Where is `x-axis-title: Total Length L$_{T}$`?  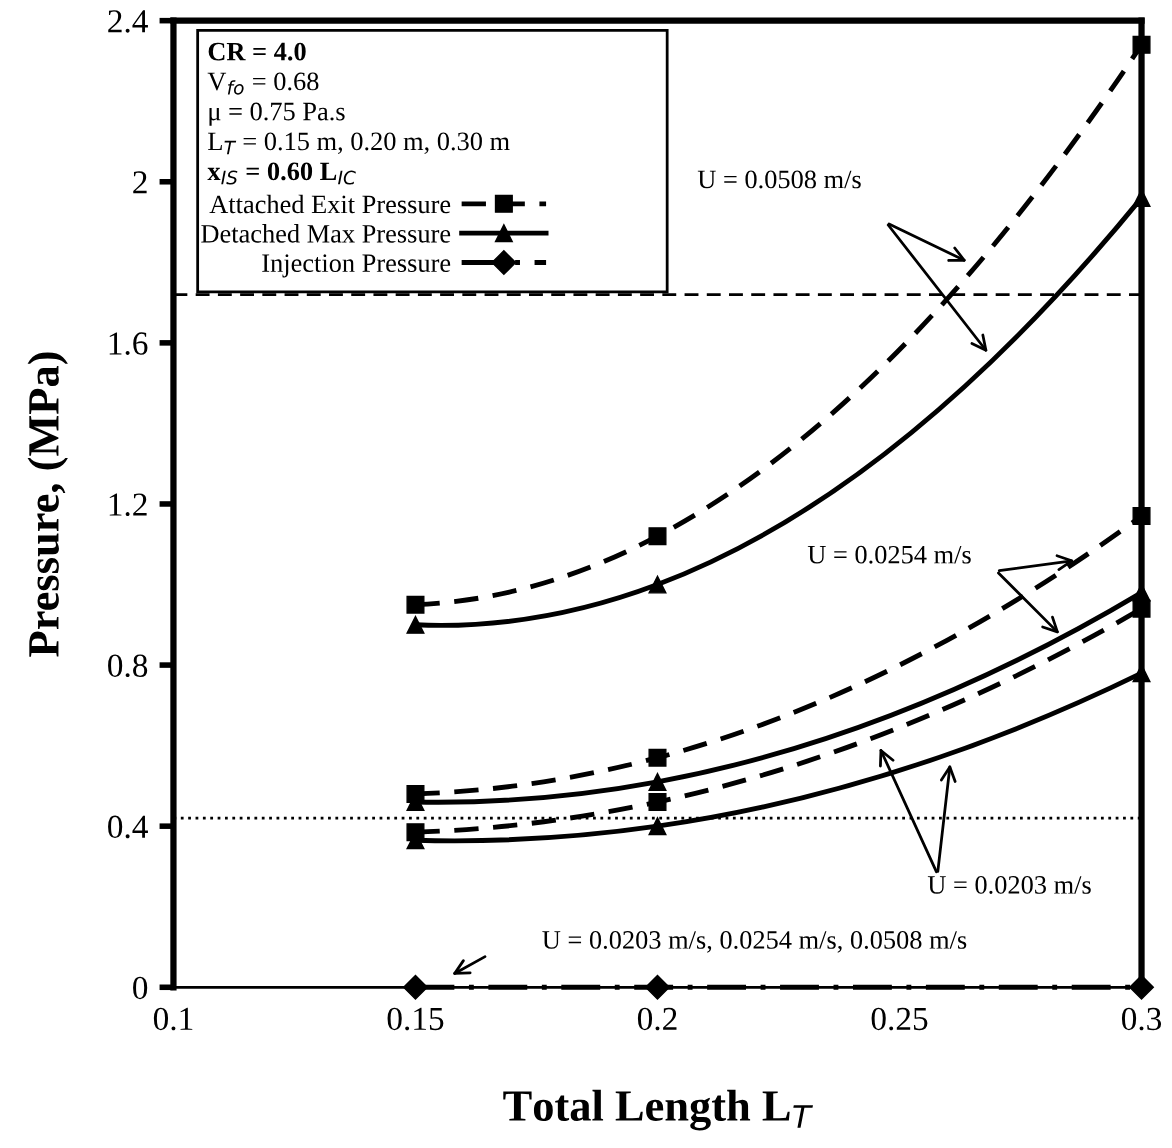 x-axis-title: Total Length L$_{T}$ is located at coordinates (658, 1110).